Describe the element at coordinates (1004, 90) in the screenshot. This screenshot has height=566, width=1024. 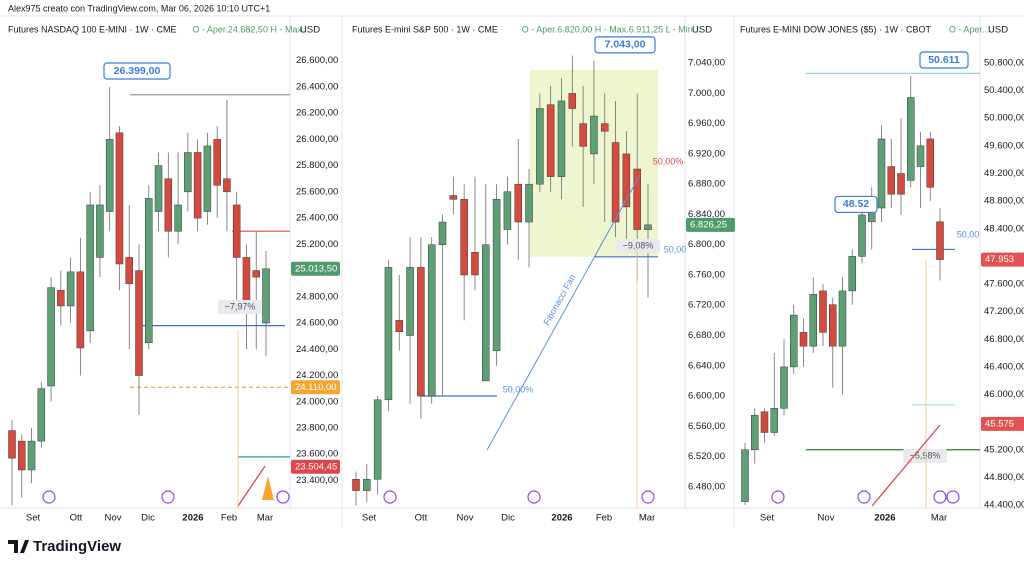
I see `y-tick-label: 50.400,00` at that location.